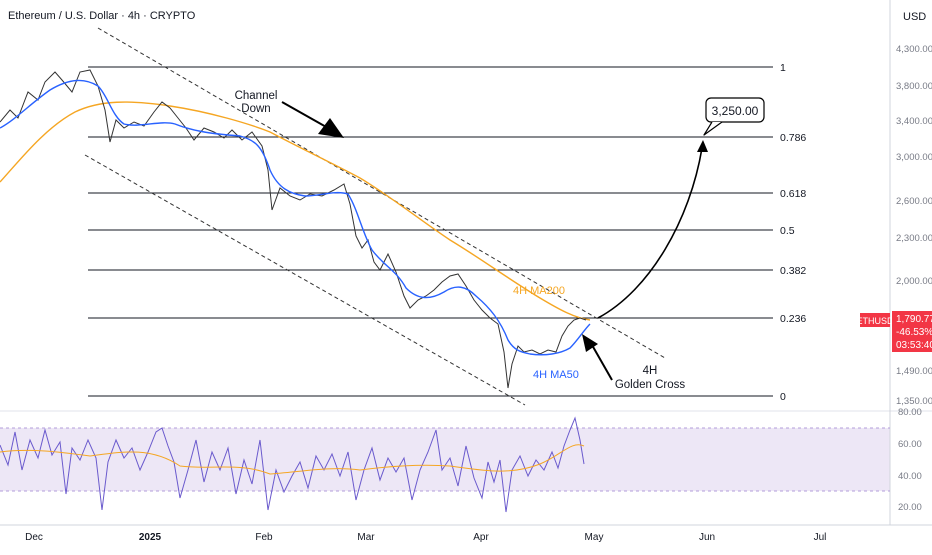  Describe the element at coordinates (425, 537) in the screenshot. I see `time-axis-ticks: Dec 2025 Feb Mar Apr May Jun Jul` at that location.